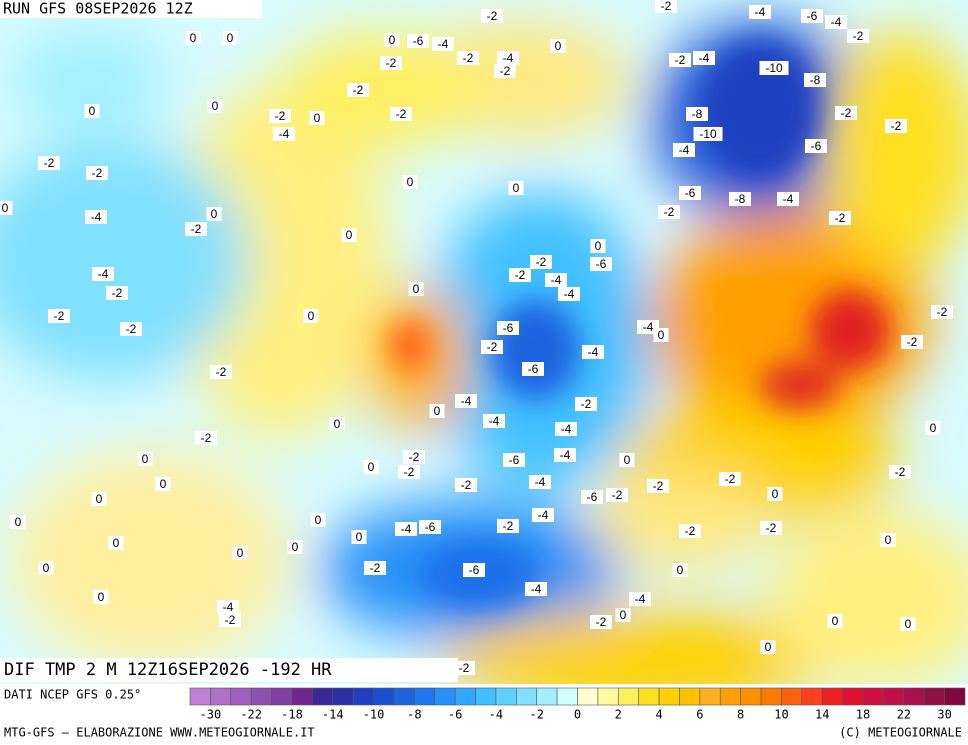  I want to click on legend-tick-label: -30, so click(211, 715).